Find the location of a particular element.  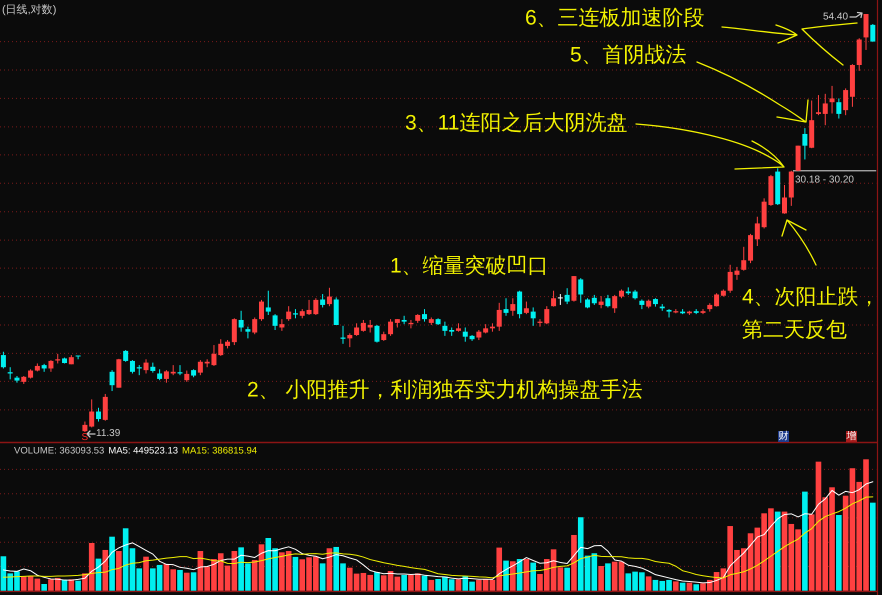

annotation: 30.18 - 30.20 is located at coordinates (824, 180).